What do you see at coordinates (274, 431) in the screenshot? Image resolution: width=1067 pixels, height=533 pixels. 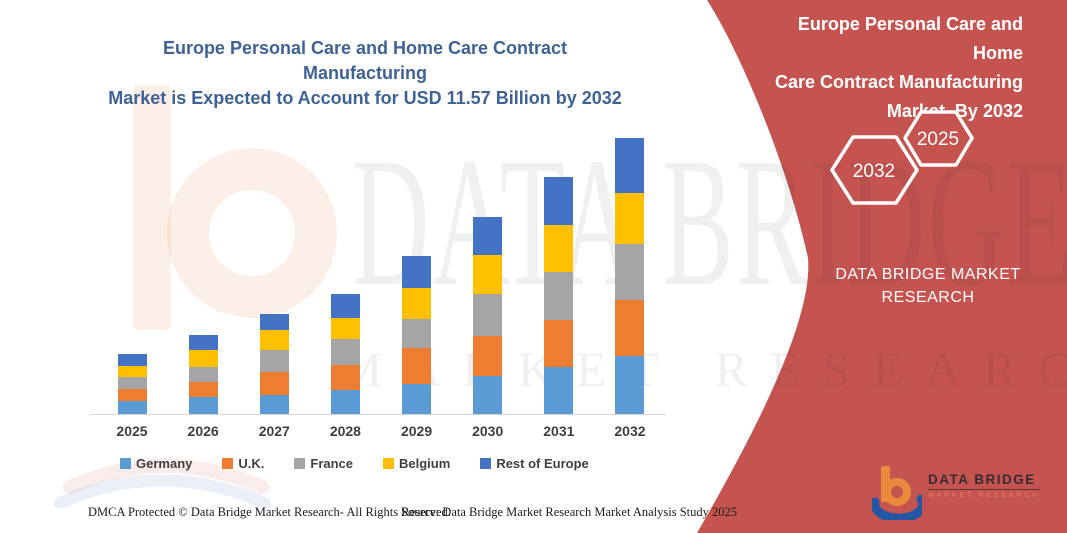 I see `x-axis-label-2027: 2027` at bounding box center [274, 431].